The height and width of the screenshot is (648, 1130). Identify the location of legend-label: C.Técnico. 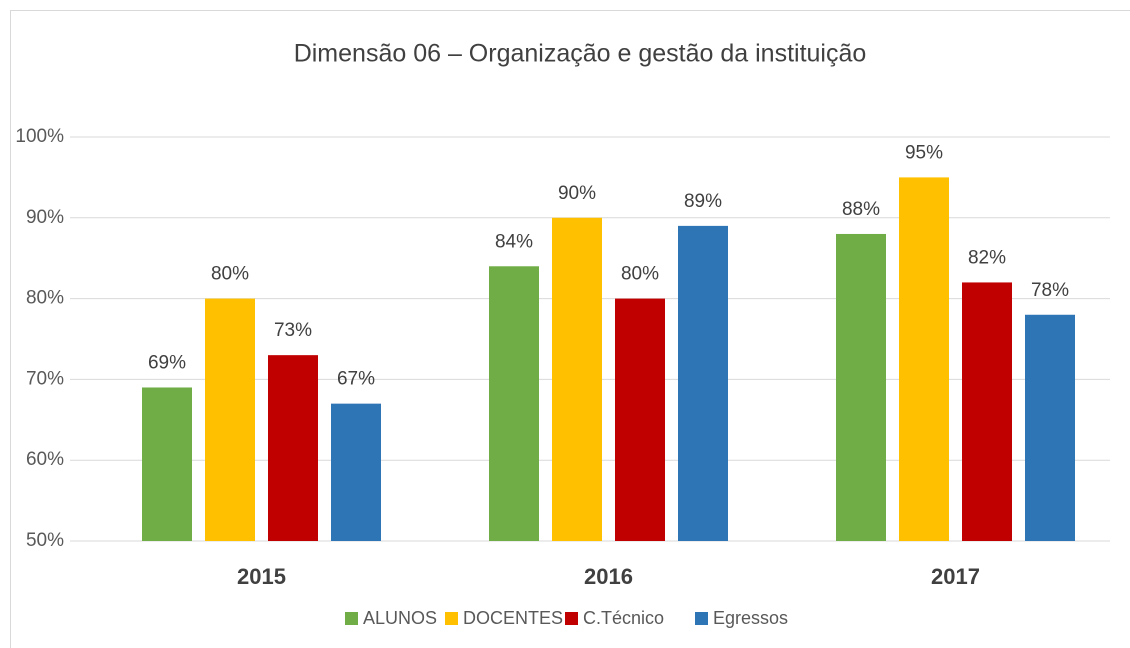
(623, 618).